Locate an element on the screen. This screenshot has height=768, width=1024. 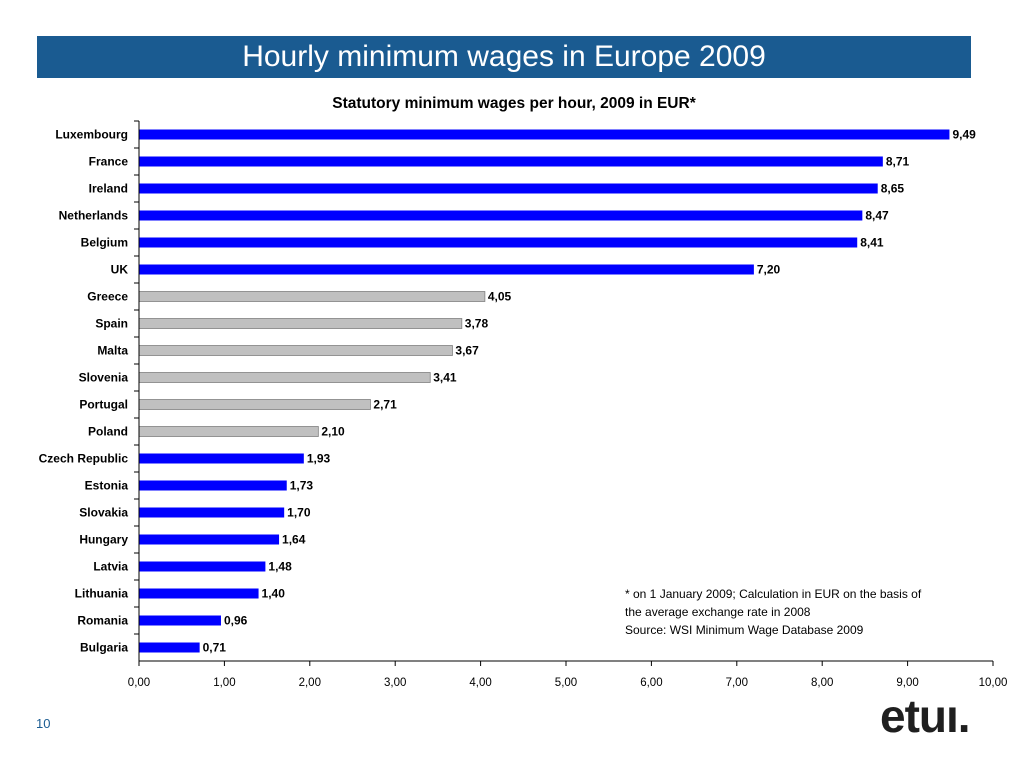
value-label: 3,78 is located at coordinates (477, 324).